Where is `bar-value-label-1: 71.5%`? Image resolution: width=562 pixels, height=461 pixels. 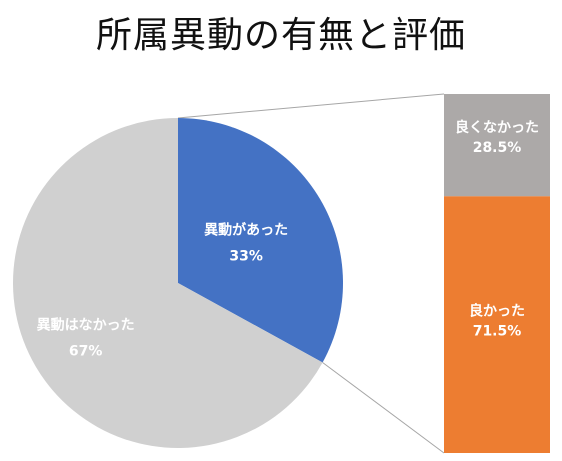 bar-value-label-1: 71.5% is located at coordinates (497, 332).